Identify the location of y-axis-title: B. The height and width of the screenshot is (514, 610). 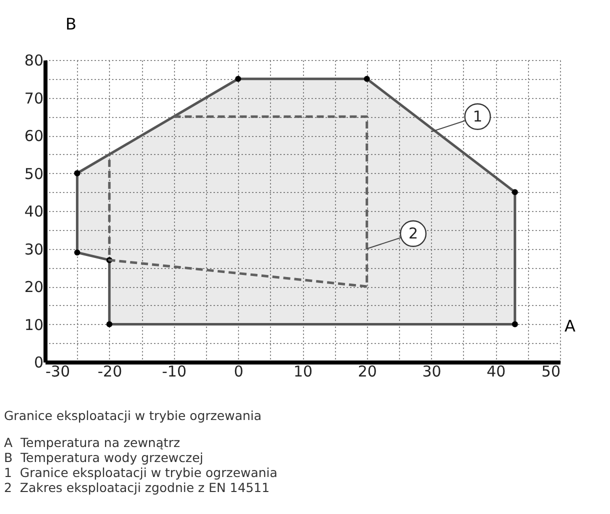
(71, 24).